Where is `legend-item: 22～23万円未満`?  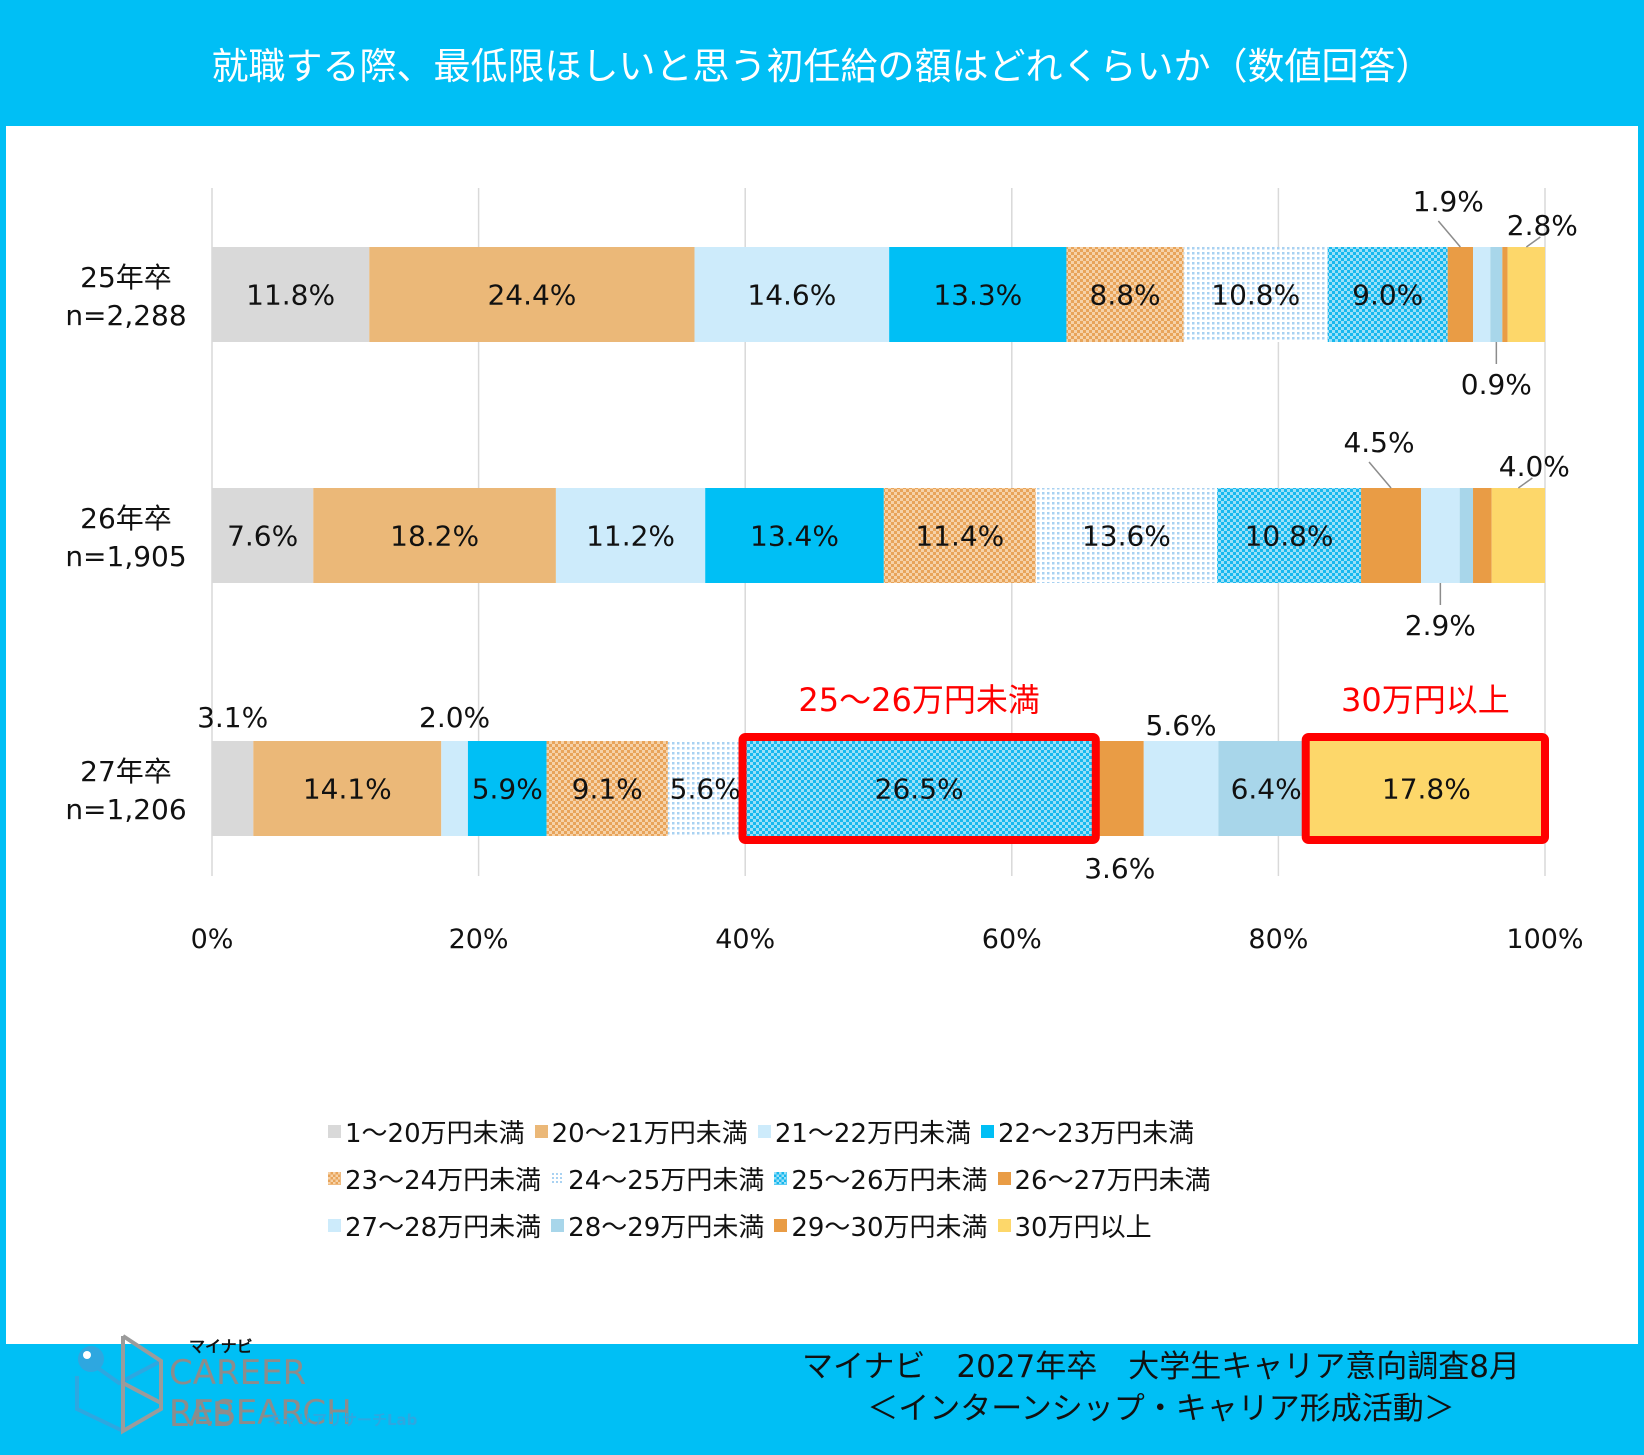
legend-item: 22～23万円未満 is located at coordinates (1087, 1131).